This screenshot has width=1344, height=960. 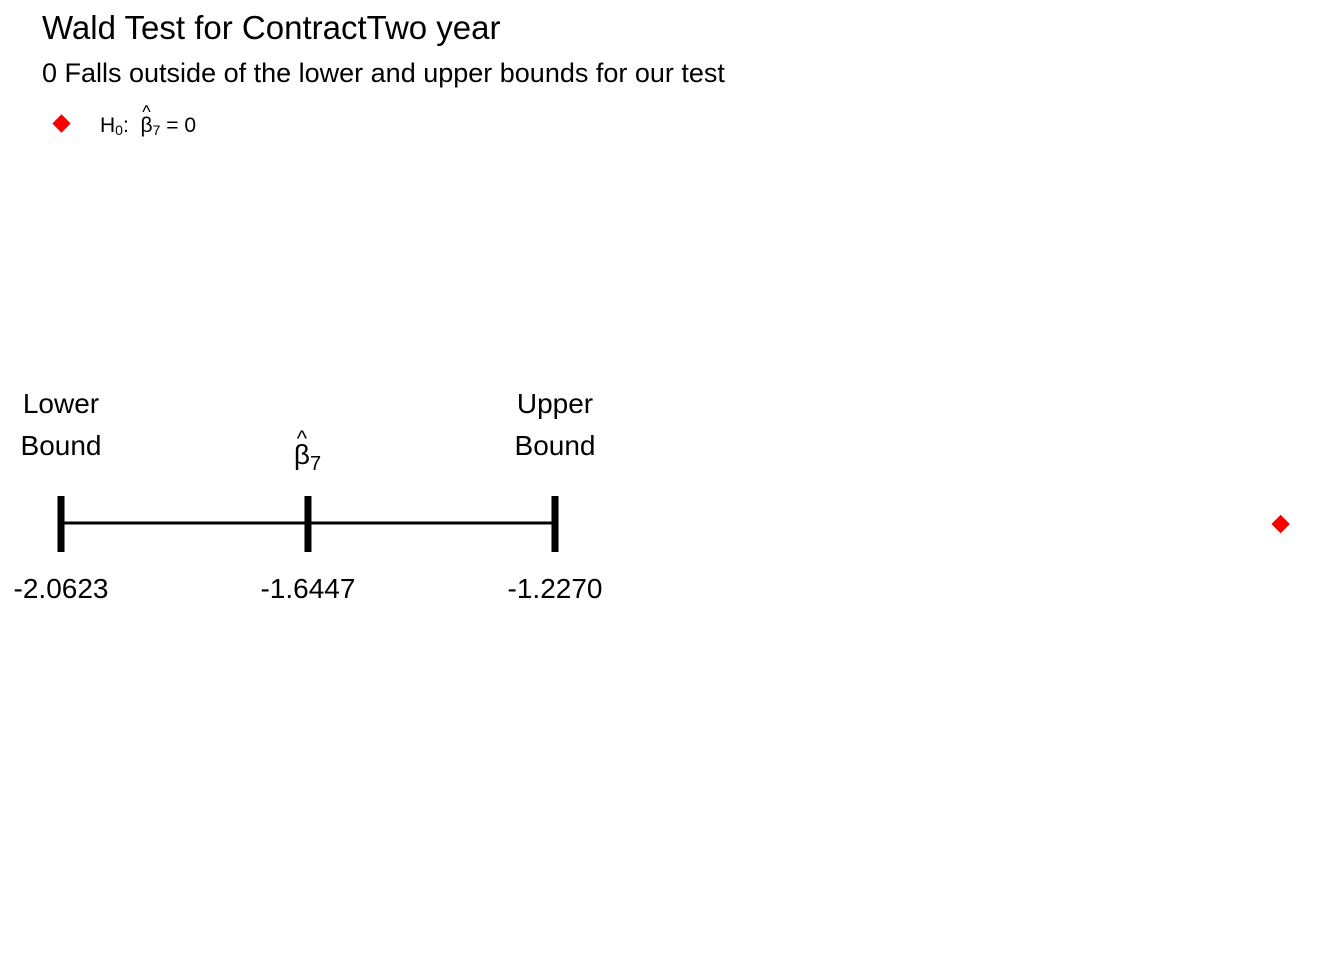 I want to click on lower-bound-title-line1: Lower, so click(x=61, y=403).